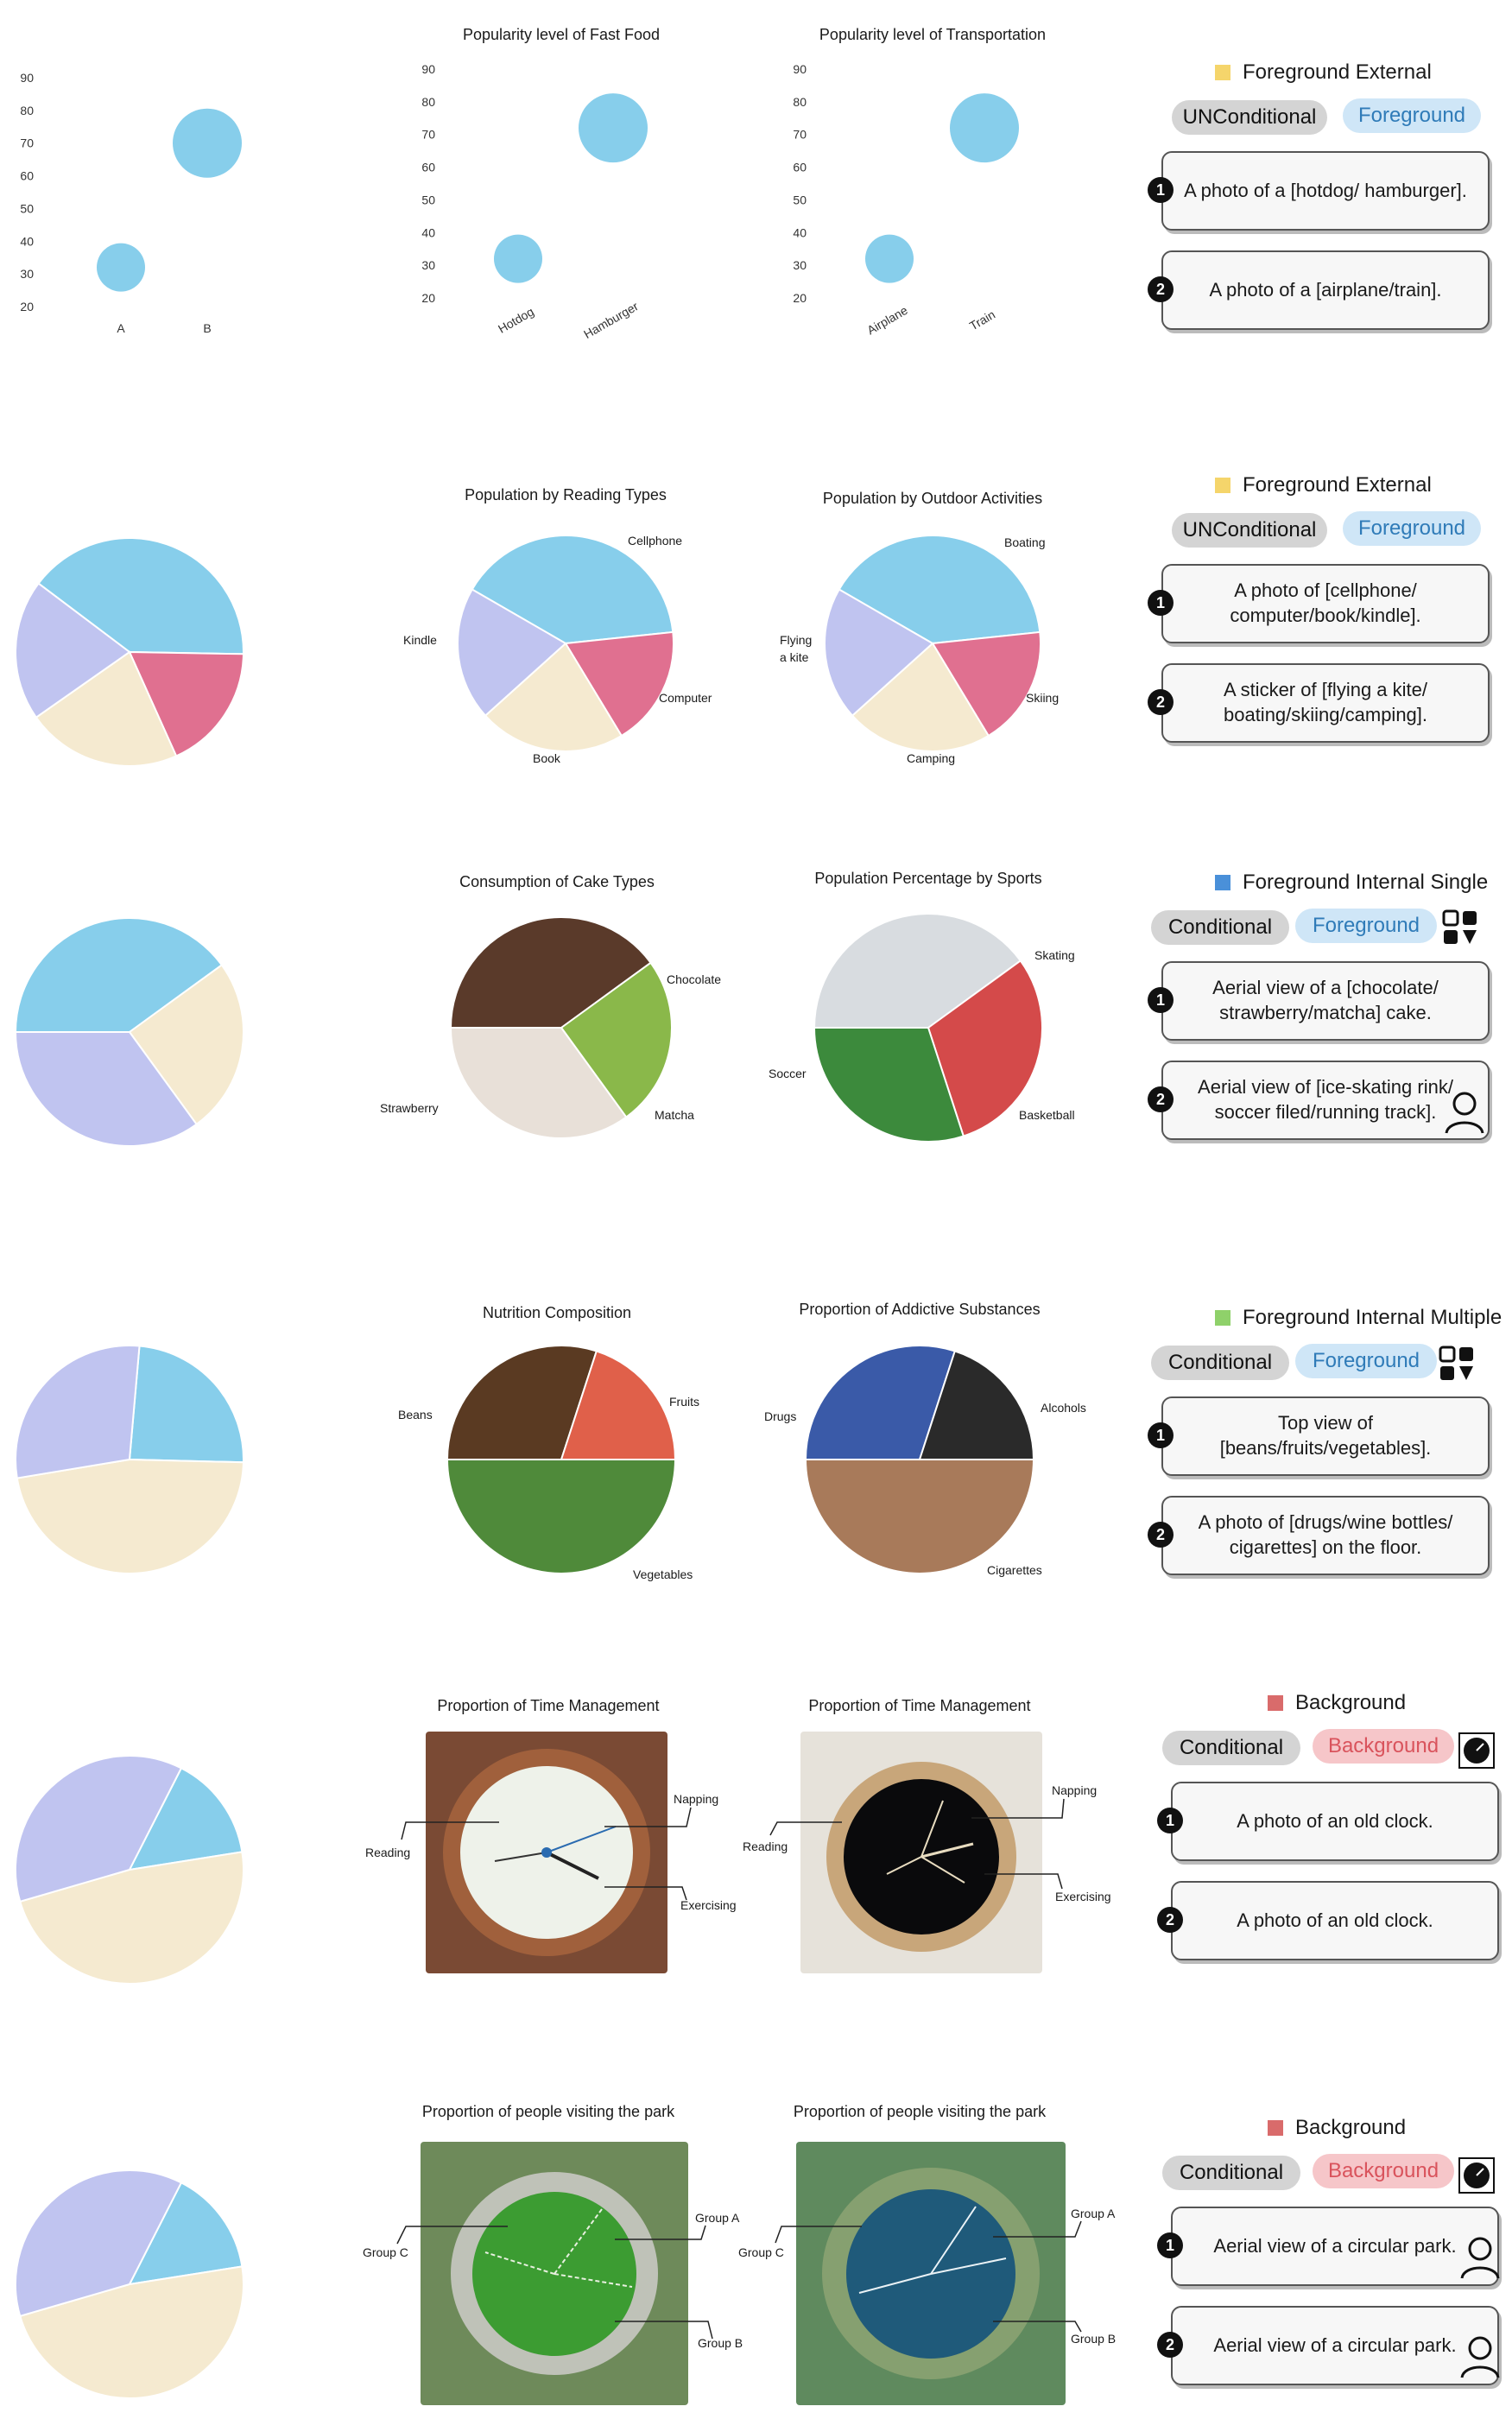  I want to click on x-tick-label: Hotdog, so click(516, 319).